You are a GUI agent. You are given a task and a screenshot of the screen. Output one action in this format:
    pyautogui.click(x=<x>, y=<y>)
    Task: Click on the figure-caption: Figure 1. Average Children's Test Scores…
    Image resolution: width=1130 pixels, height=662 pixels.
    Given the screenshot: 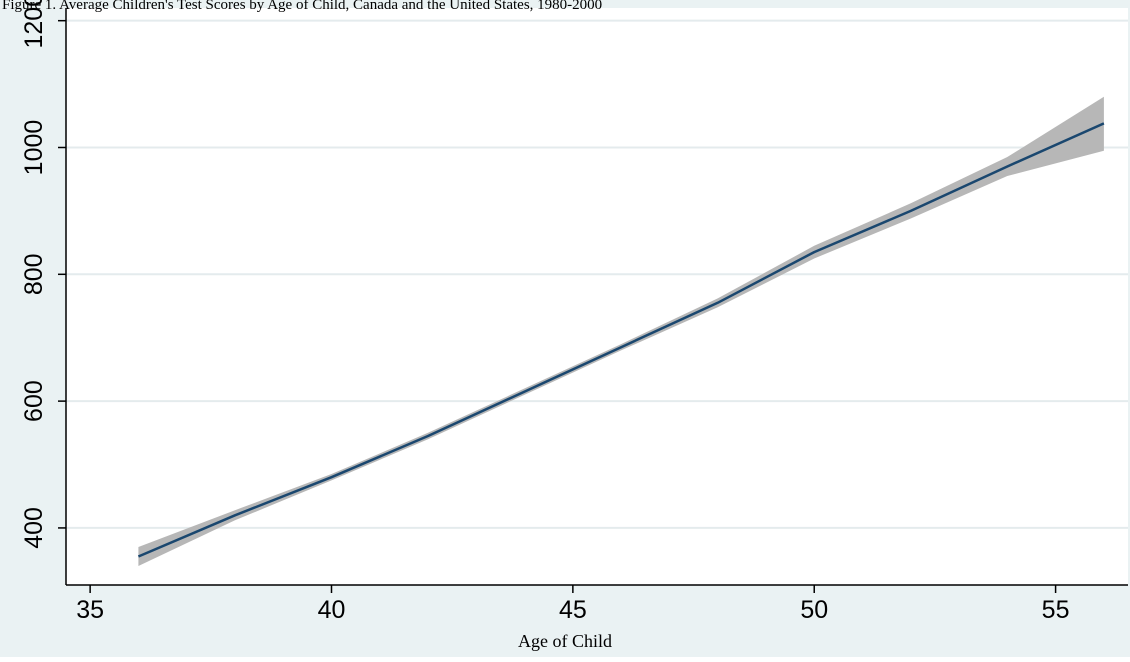 What is the action you would take?
    pyautogui.click(x=302, y=6)
    